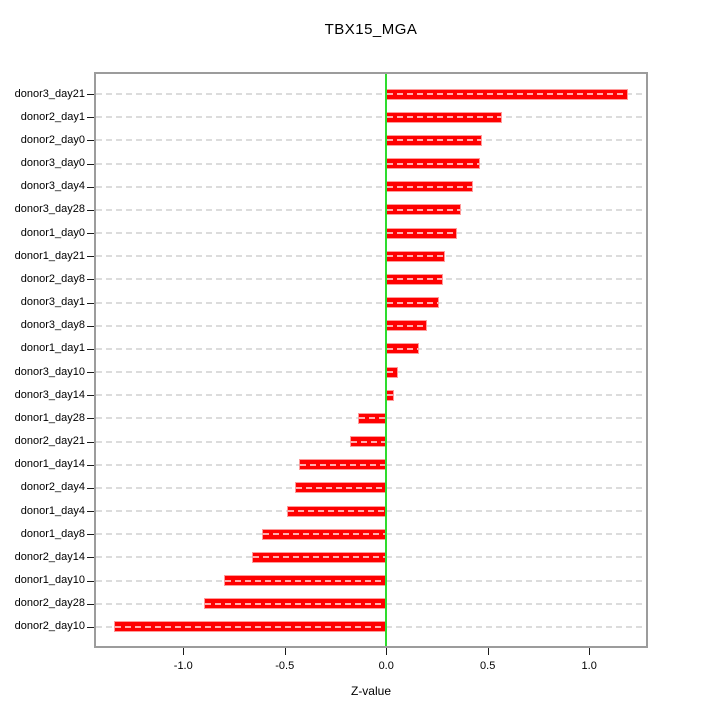  What do you see at coordinates (52, 232) in the screenshot?
I see `y-axis-label: donor1_day0` at bounding box center [52, 232].